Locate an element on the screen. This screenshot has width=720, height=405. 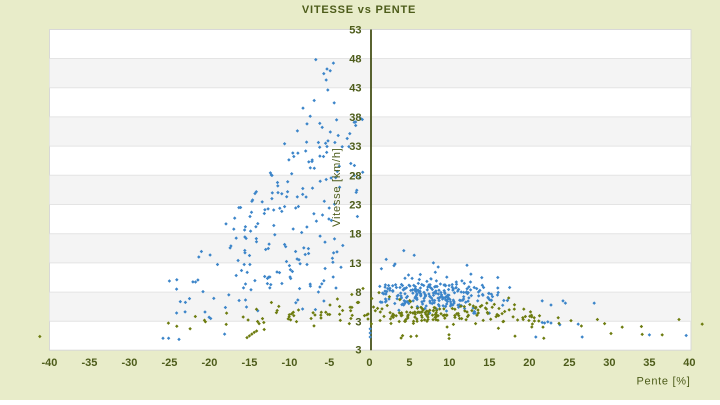
svg-text: -20 is located at coordinates (209, 363).